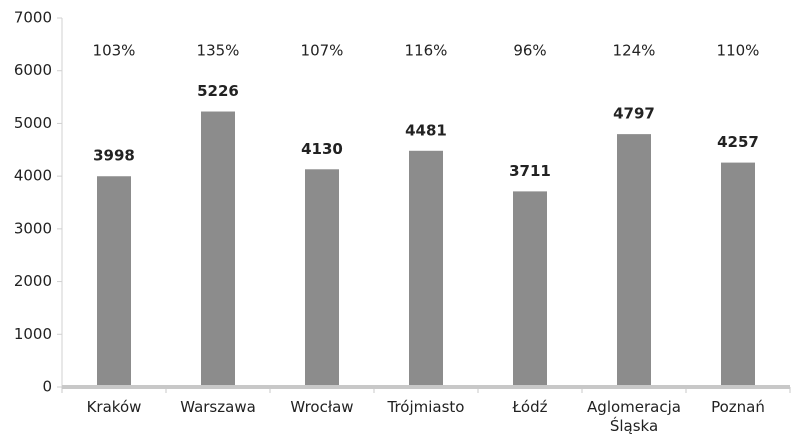 The width and height of the screenshot is (792, 442). I want to click on y-tick-label: 1000, so click(33, 334).